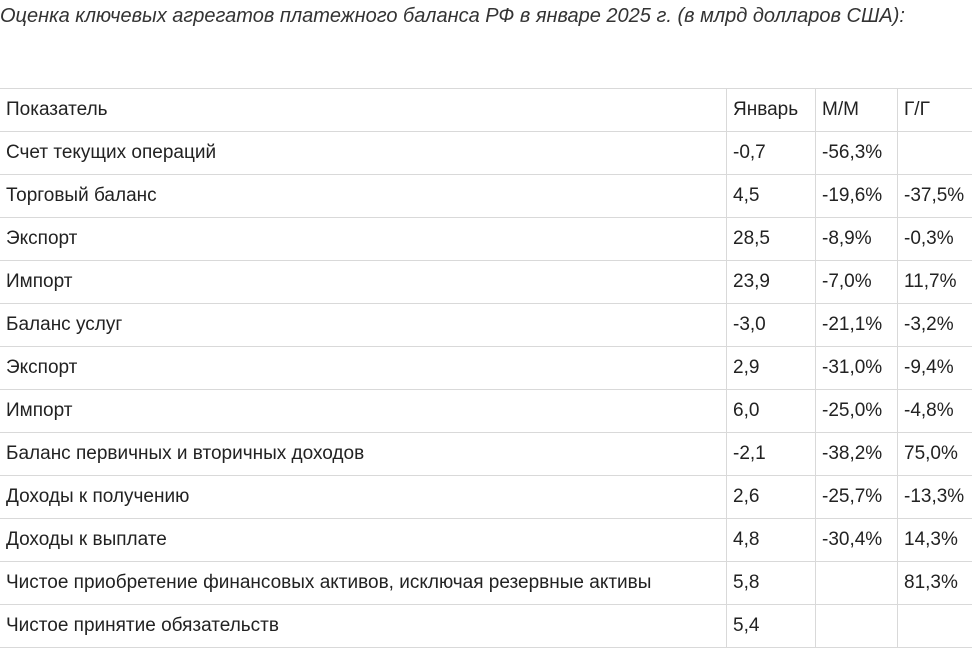 This screenshot has width=972, height=648. I want to click on table-cell: -31,0%, so click(857, 368).